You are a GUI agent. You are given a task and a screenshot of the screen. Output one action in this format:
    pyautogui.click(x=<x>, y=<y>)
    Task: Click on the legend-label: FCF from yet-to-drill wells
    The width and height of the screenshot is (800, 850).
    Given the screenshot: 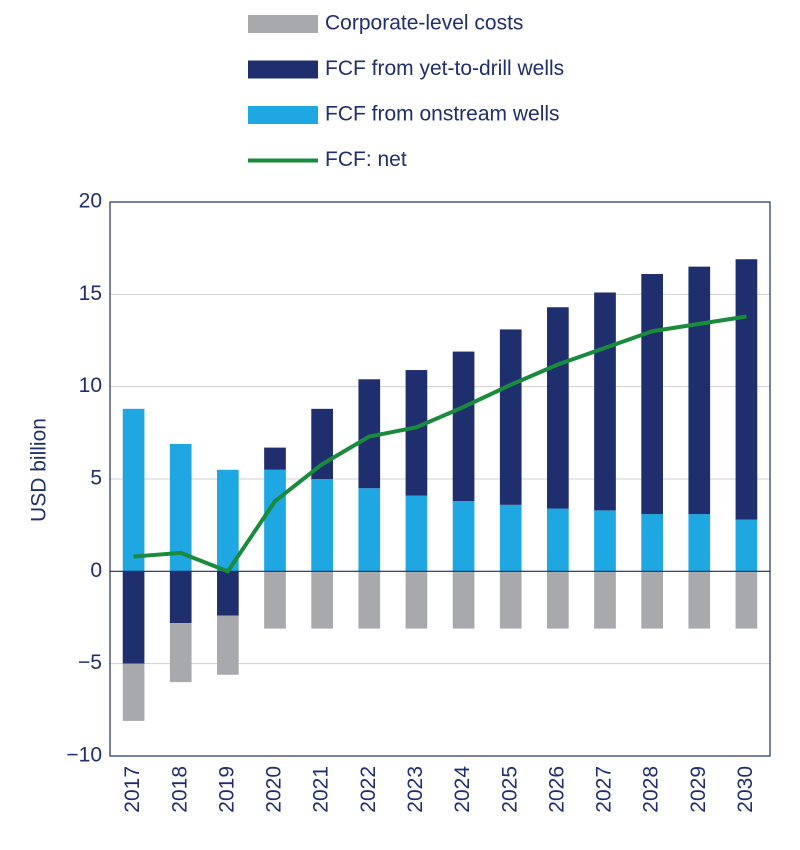 What is the action you would take?
    pyautogui.click(x=444, y=68)
    